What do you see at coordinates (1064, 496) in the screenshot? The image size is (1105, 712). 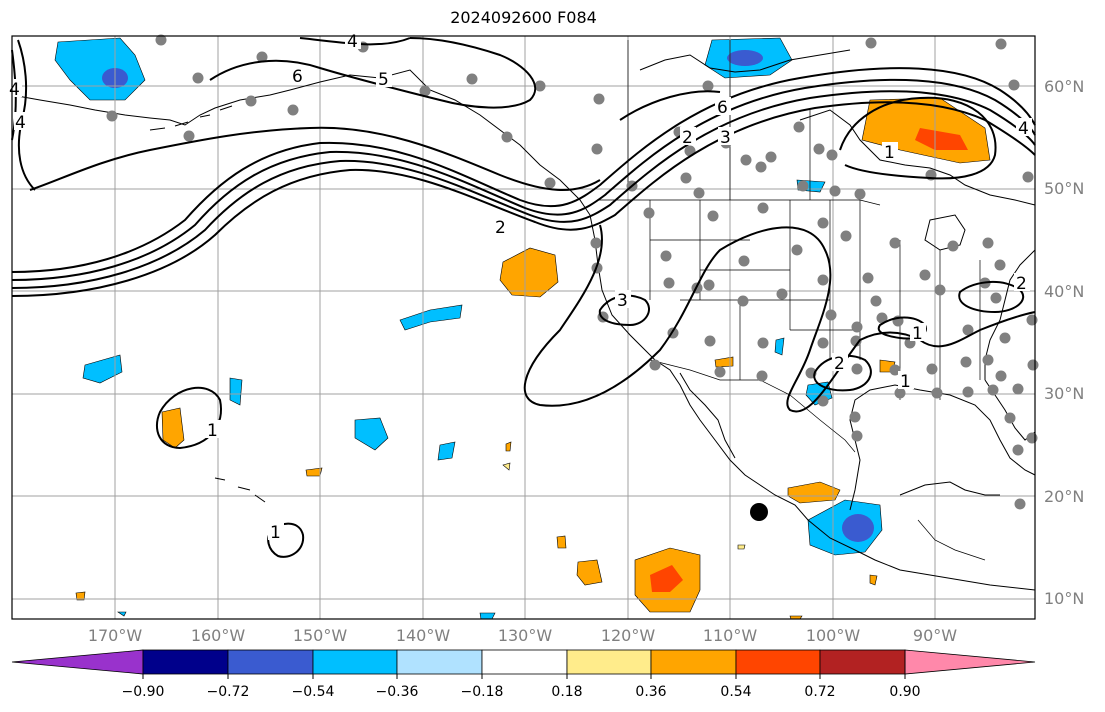 I see `lat-label: 20°N` at bounding box center [1064, 496].